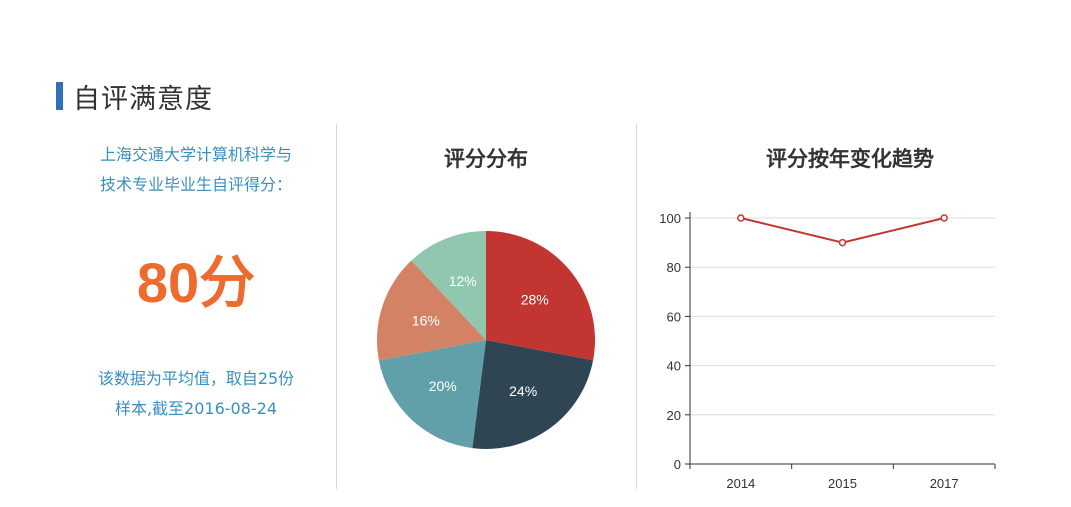 Image resolution: width=1071 pixels, height=507 pixels. I want to click on score-note-line1: 该数据为平均值，取自25份, so click(196, 378).